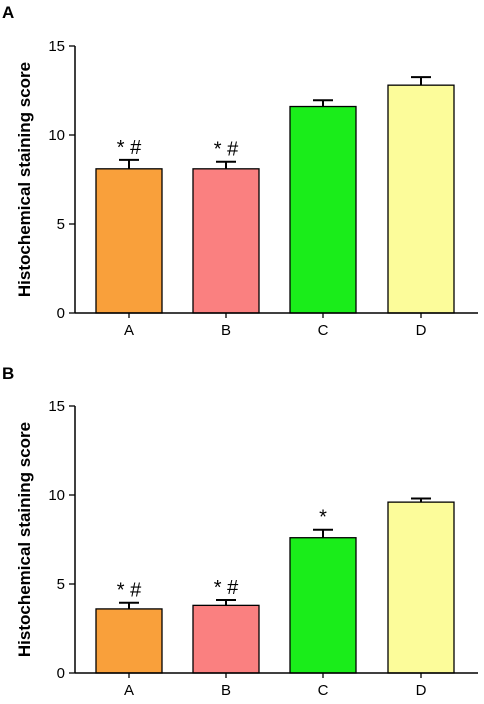 The image size is (484, 704). What do you see at coordinates (323, 518) in the screenshot?
I see `significance-annotation: *` at bounding box center [323, 518].